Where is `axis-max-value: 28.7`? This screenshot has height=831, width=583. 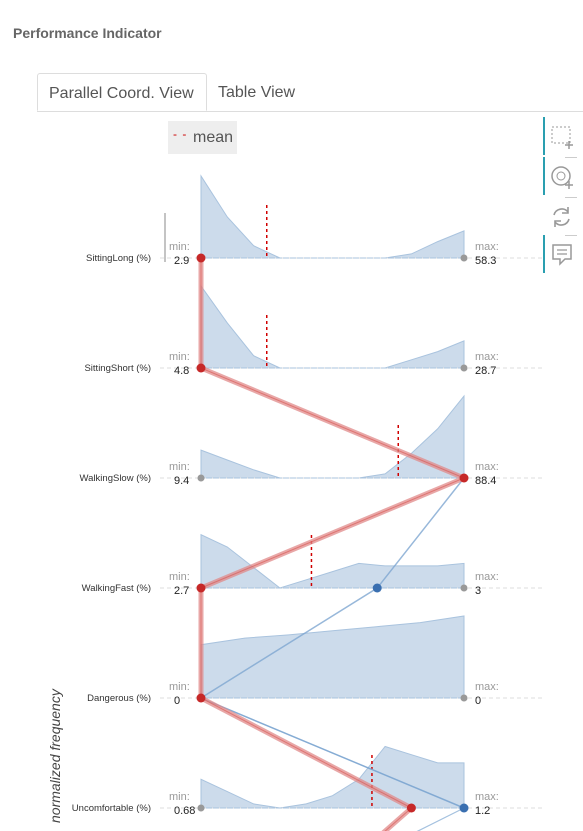 axis-max-value: 28.7 is located at coordinates (485, 371).